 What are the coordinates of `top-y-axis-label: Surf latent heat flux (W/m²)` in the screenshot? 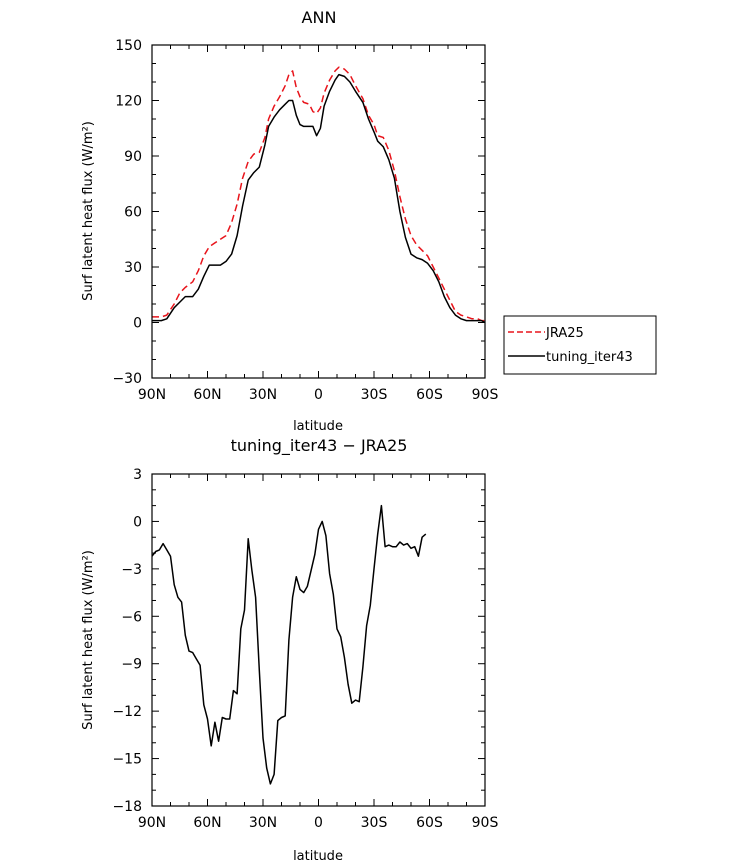 It's located at (88, 211).